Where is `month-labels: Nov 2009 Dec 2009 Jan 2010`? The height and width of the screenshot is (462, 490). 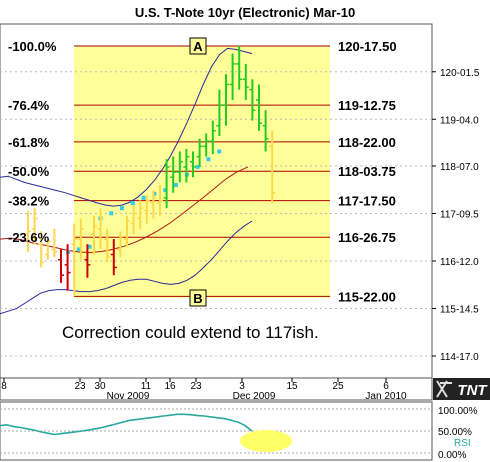 month-labels: Nov 2009 Dec 2009 Jan 2010 is located at coordinates (257, 396).